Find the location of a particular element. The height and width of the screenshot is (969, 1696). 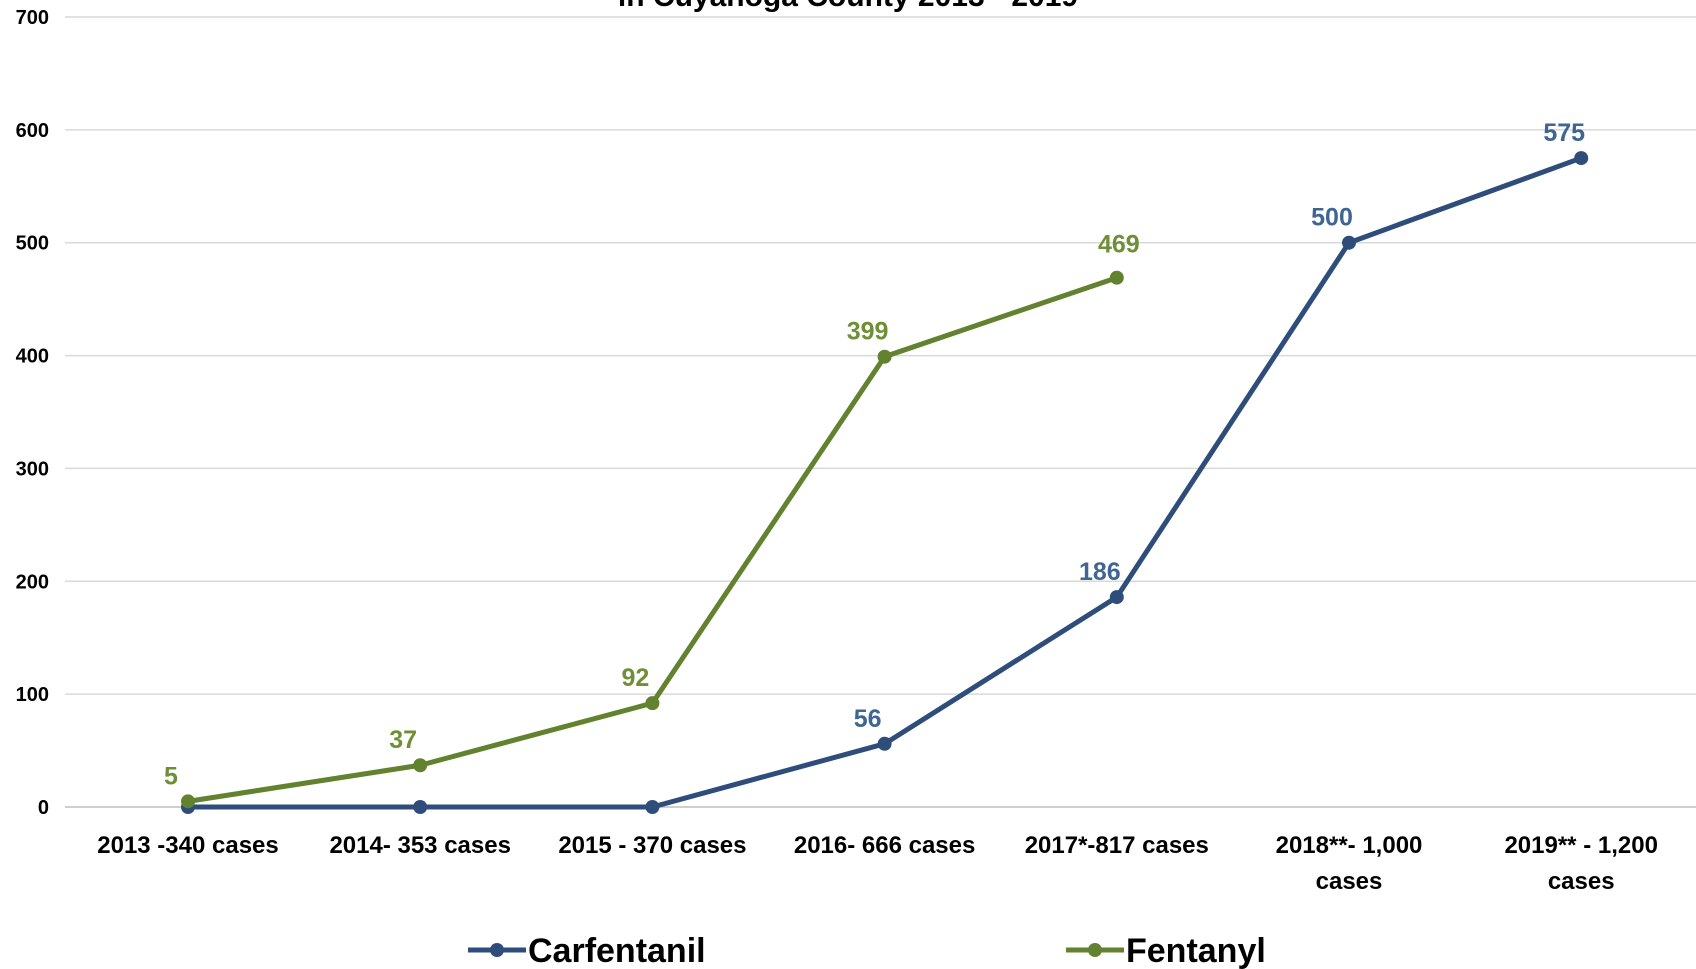

y-tick-label: 300 is located at coordinates (32, 469).